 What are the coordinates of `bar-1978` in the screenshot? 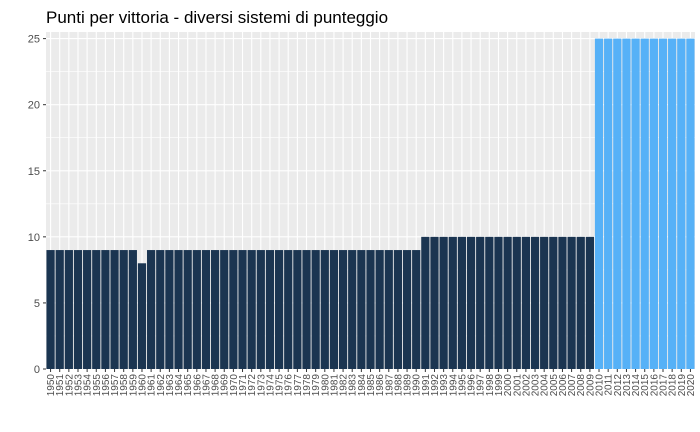 It's located at (306, 309).